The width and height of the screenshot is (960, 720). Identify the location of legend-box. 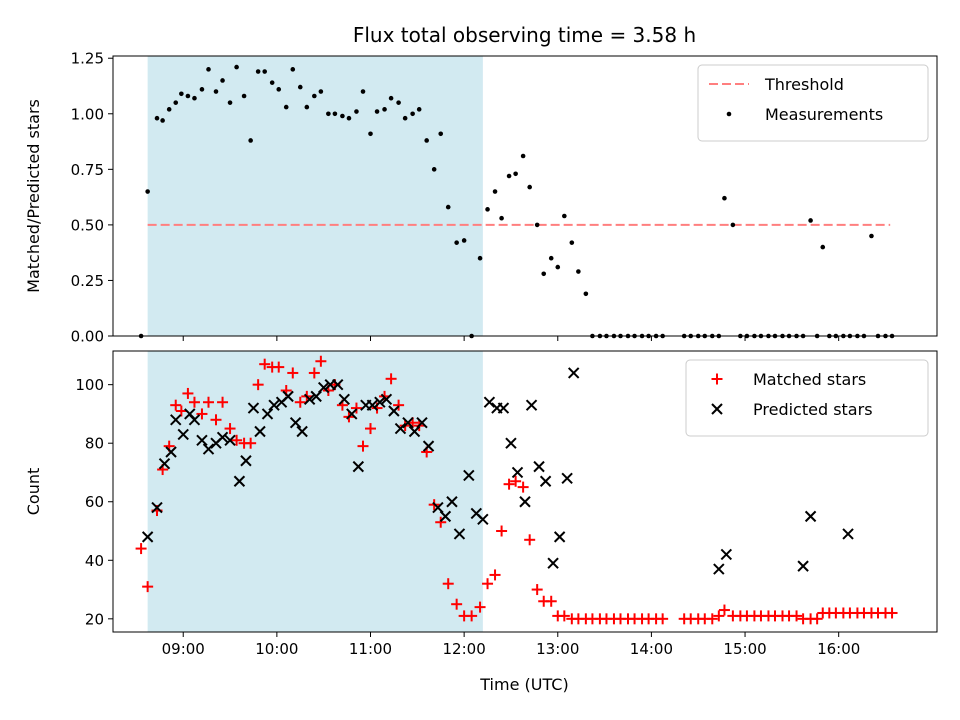
(807, 398).